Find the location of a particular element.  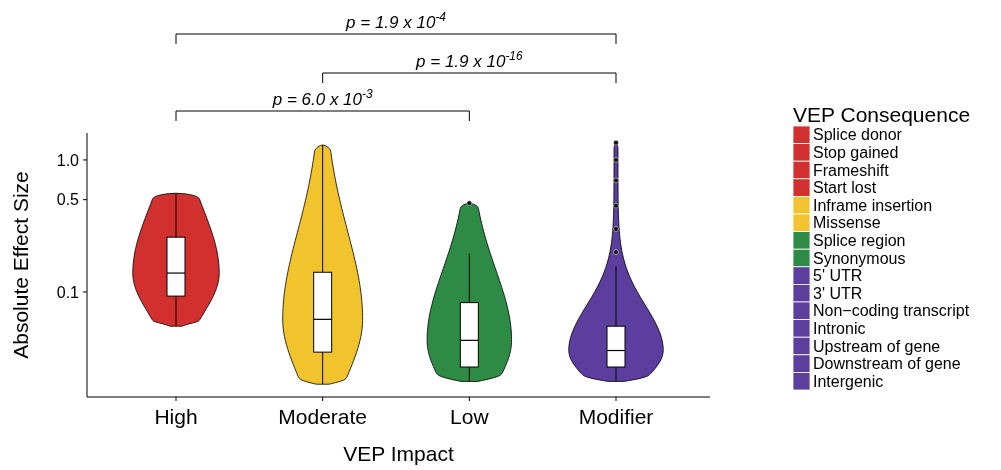

text: p = 1.9 x 10$^{-4}$ is located at coordinates (396, 21).